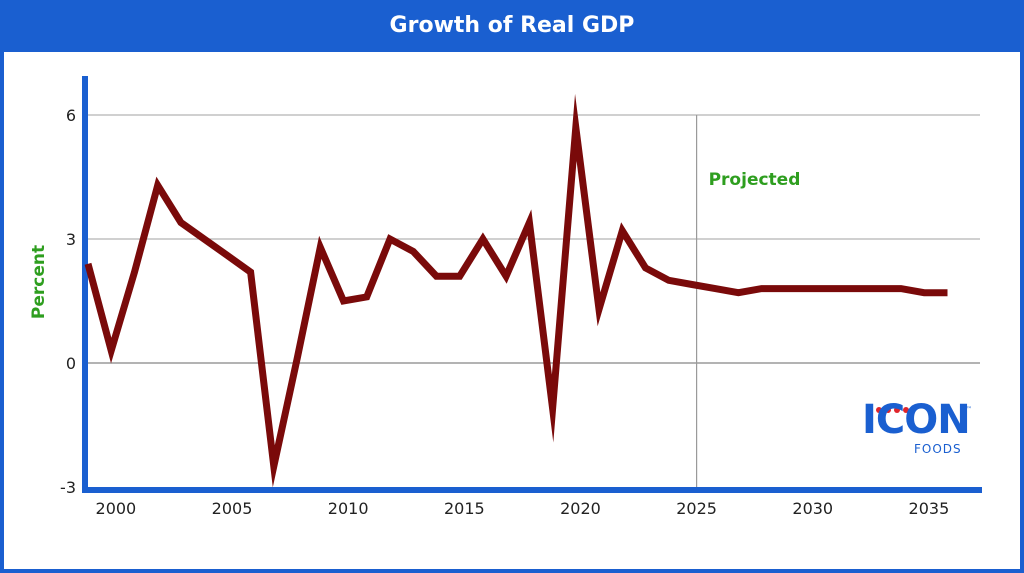  Describe the element at coordinates (580, 508) in the screenshot. I see `x-tick-2020: 2020` at that location.